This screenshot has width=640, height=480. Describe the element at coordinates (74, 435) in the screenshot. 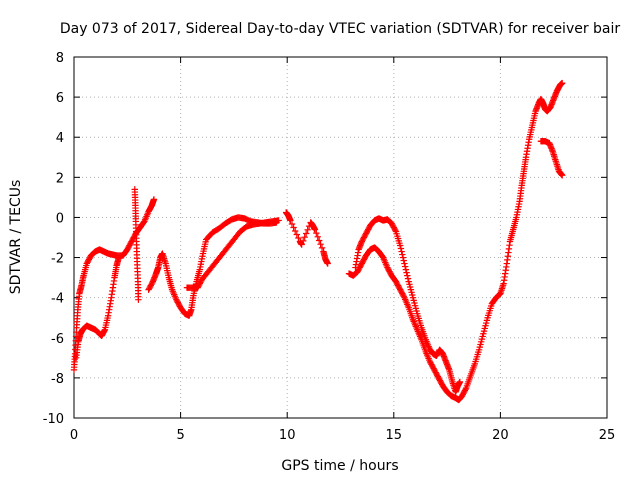

I see `x-tick-label: 0` at that location.